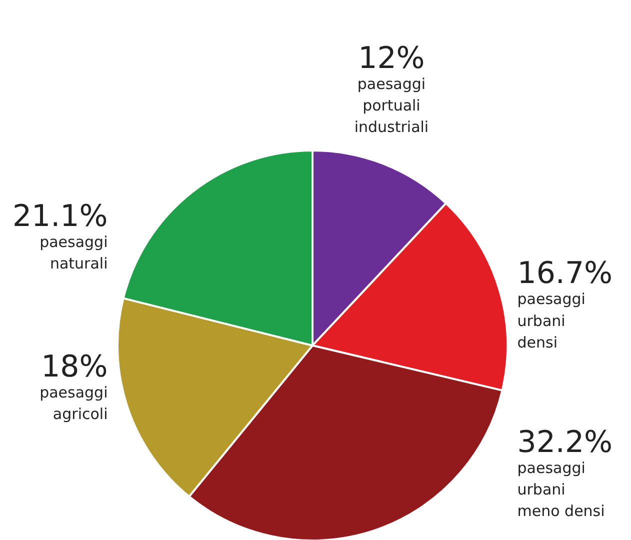 The image size is (631, 540). I want to click on slice-label: paesaggi urbani meno densi, so click(561, 489).